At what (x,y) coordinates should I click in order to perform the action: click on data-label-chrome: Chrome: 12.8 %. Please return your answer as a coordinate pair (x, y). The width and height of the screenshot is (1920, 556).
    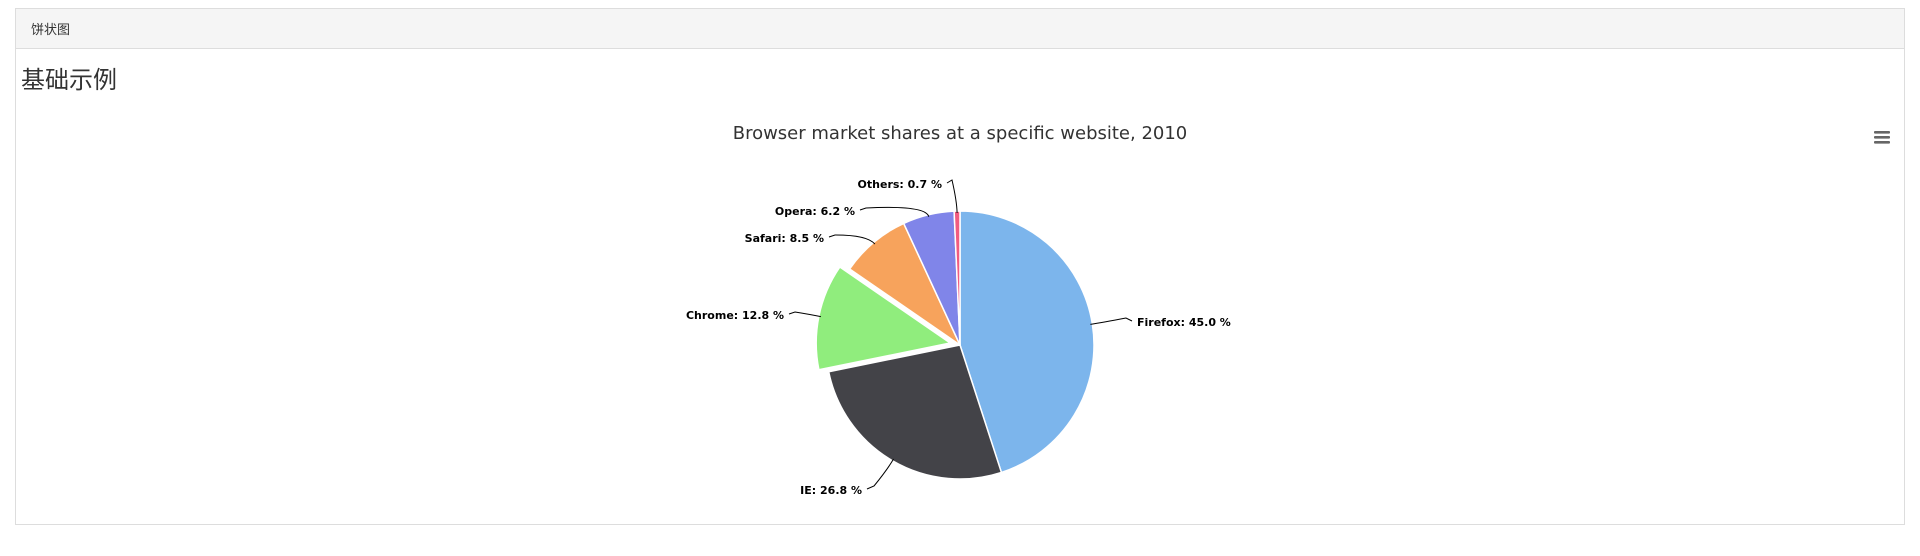
    Looking at the image, I should click on (735, 315).